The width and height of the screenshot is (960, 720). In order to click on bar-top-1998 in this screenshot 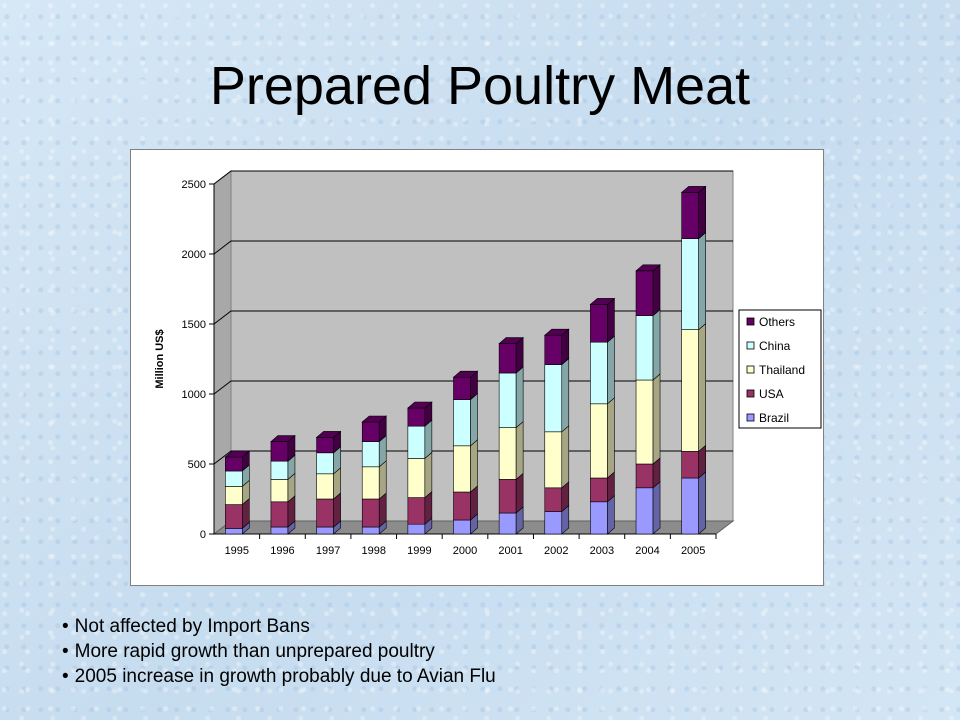, I will do `click(374, 419)`.